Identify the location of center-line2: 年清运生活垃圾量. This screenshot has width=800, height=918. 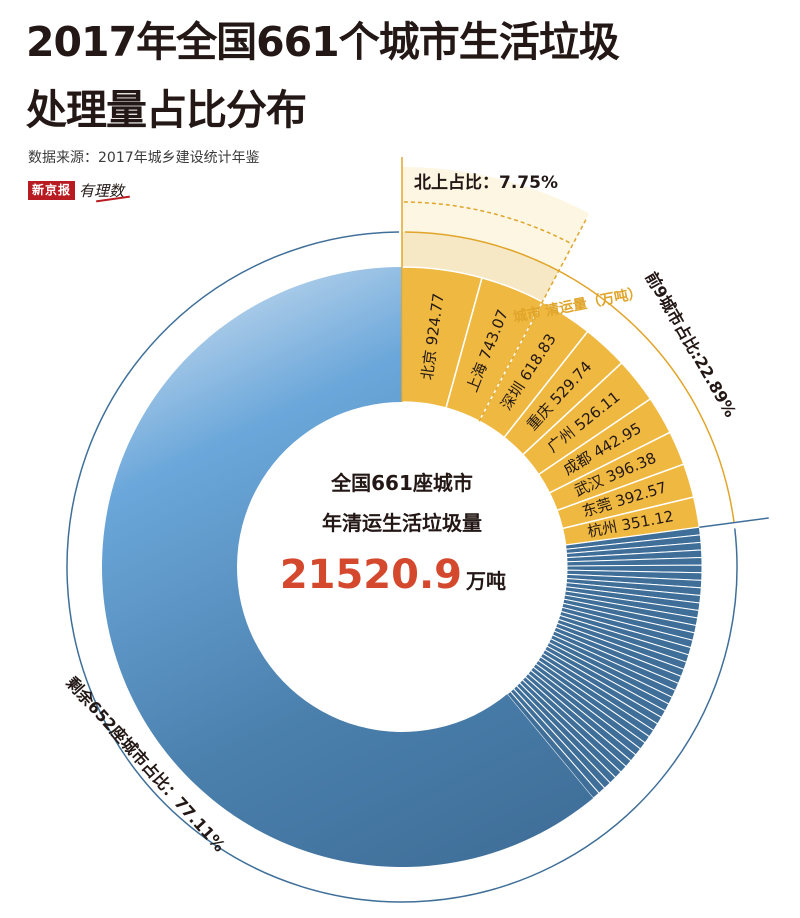
(402, 523).